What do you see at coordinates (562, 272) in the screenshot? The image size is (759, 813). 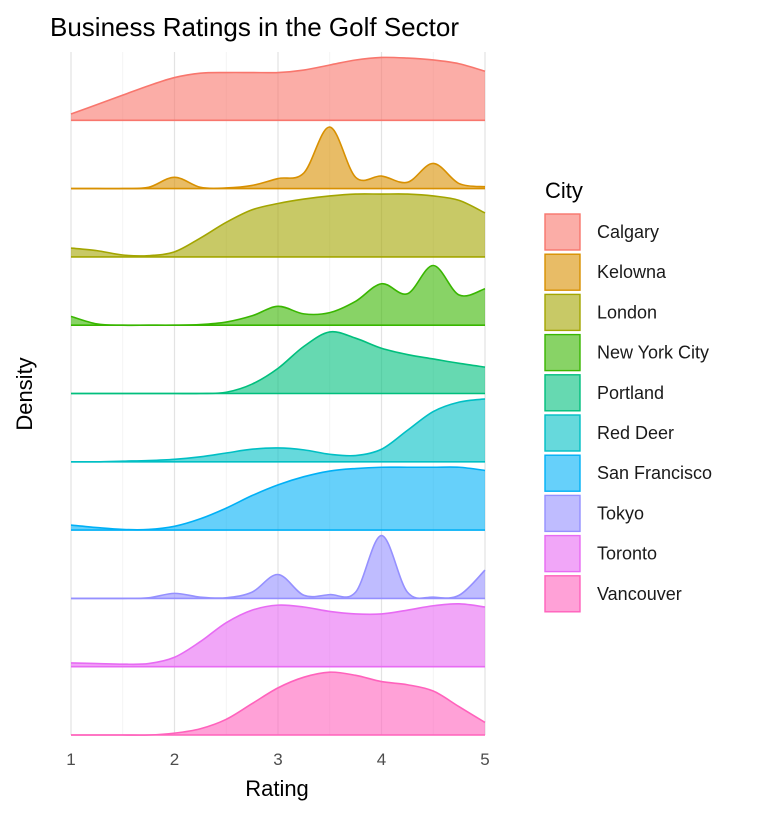 I see `legend-swatch-kelowna` at bounding box center [562, 272].